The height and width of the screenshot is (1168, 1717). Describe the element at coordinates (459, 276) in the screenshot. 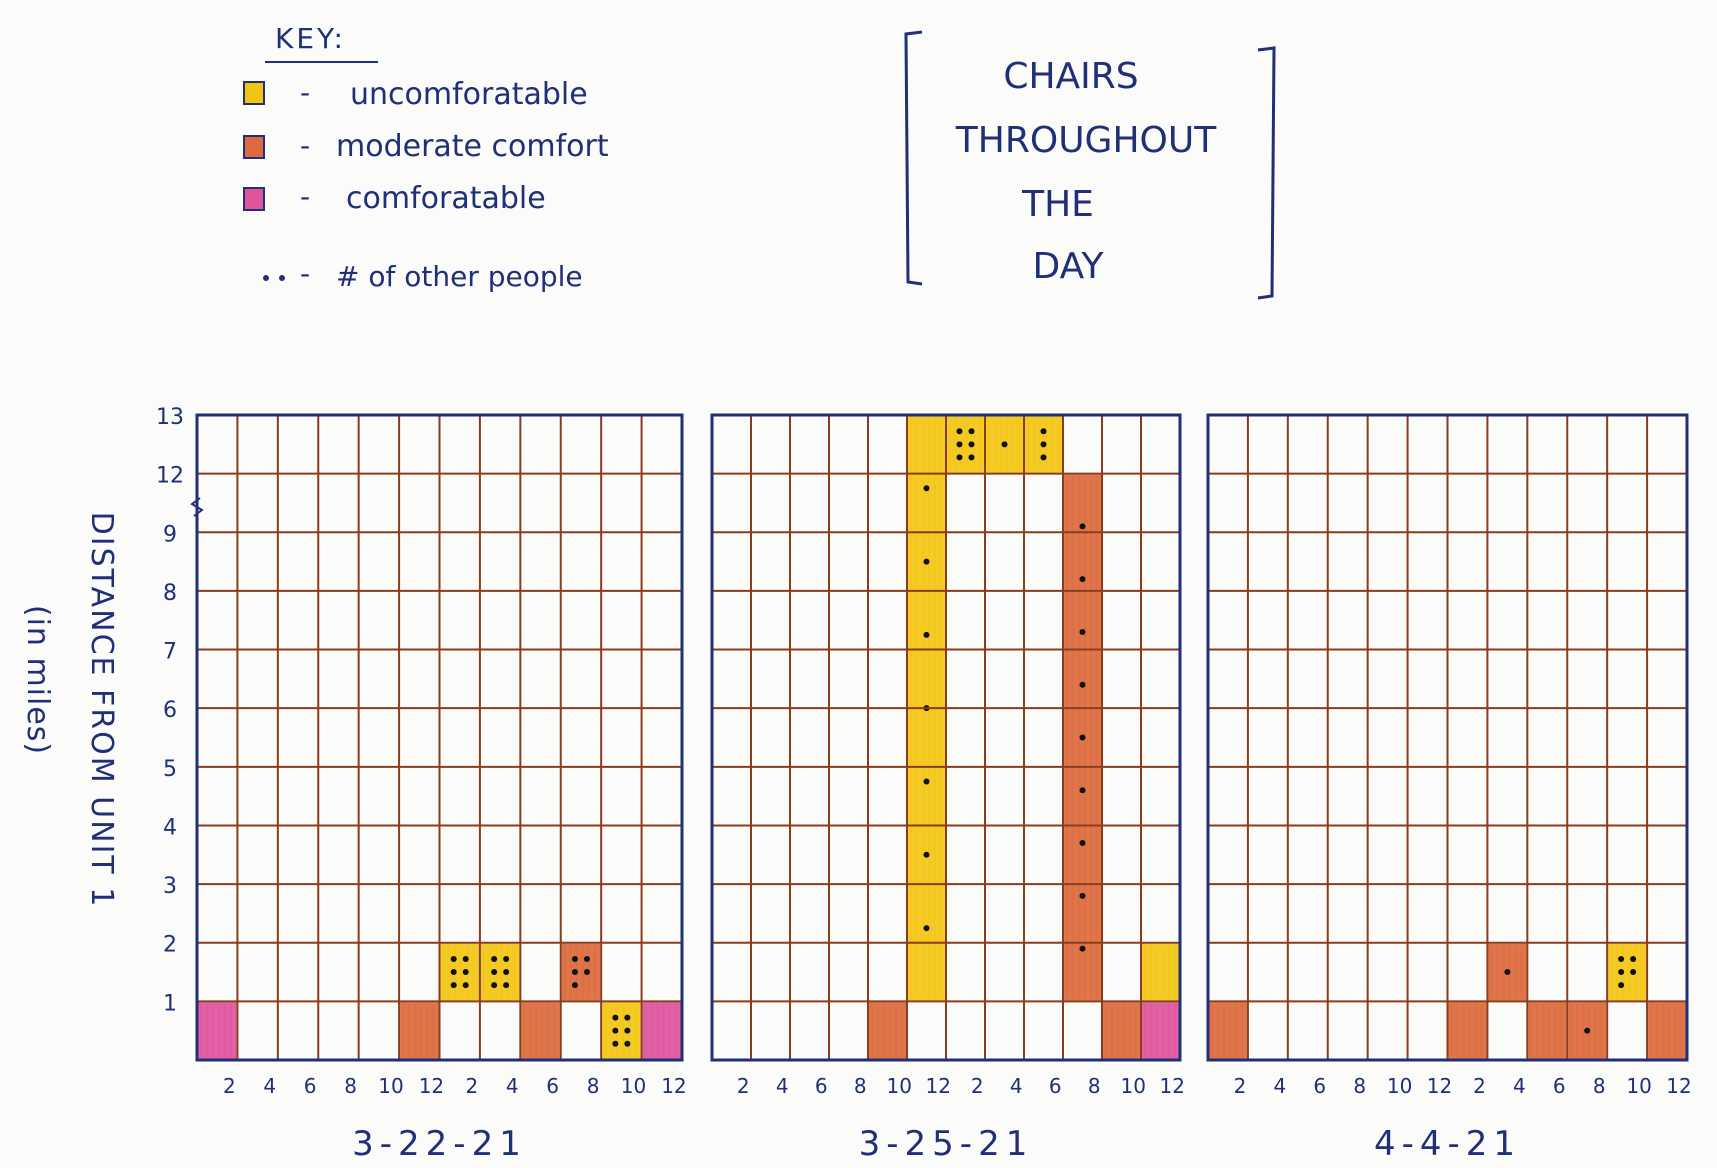

I see `legend-label-dots: # of other people` at that location.